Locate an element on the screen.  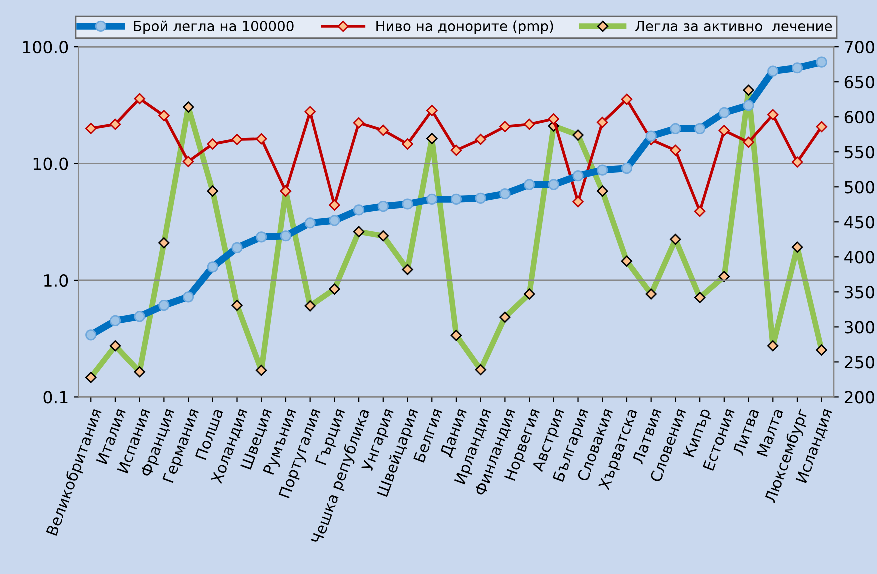
y2-tick-label: 350 is located at coordinates (859, 292).